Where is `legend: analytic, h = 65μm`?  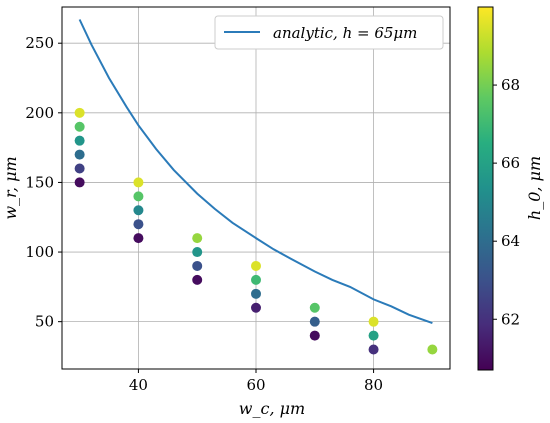 legend: analytic, h = 65μm is located at coordinates (329, 32).